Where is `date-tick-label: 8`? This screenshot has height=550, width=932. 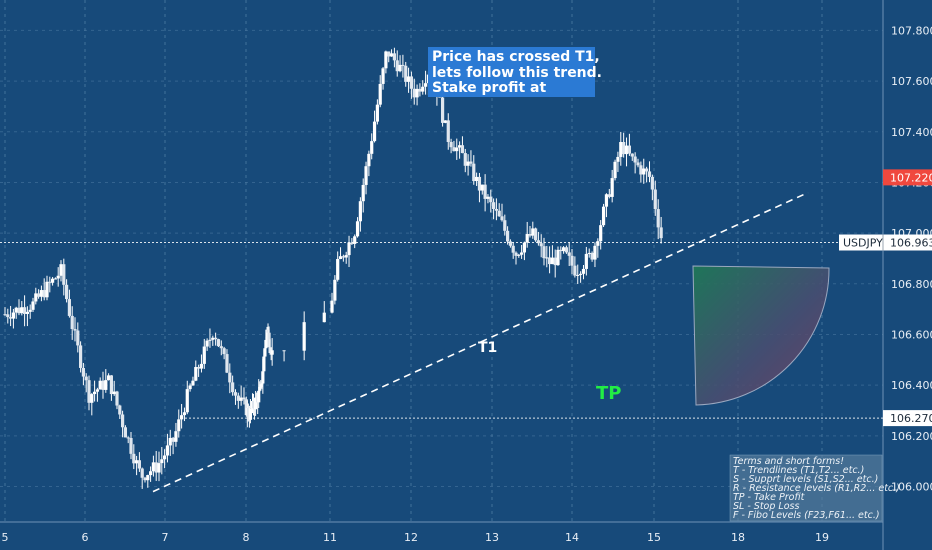
date-tick-label: 8 is located at coordinates (246, 537).